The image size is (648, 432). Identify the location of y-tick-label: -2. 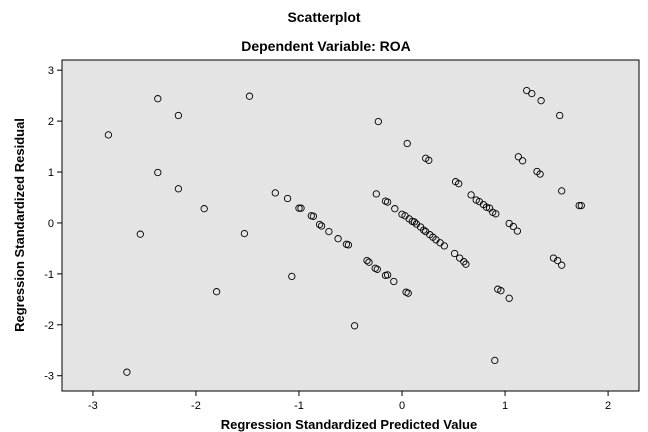
(49, 326).